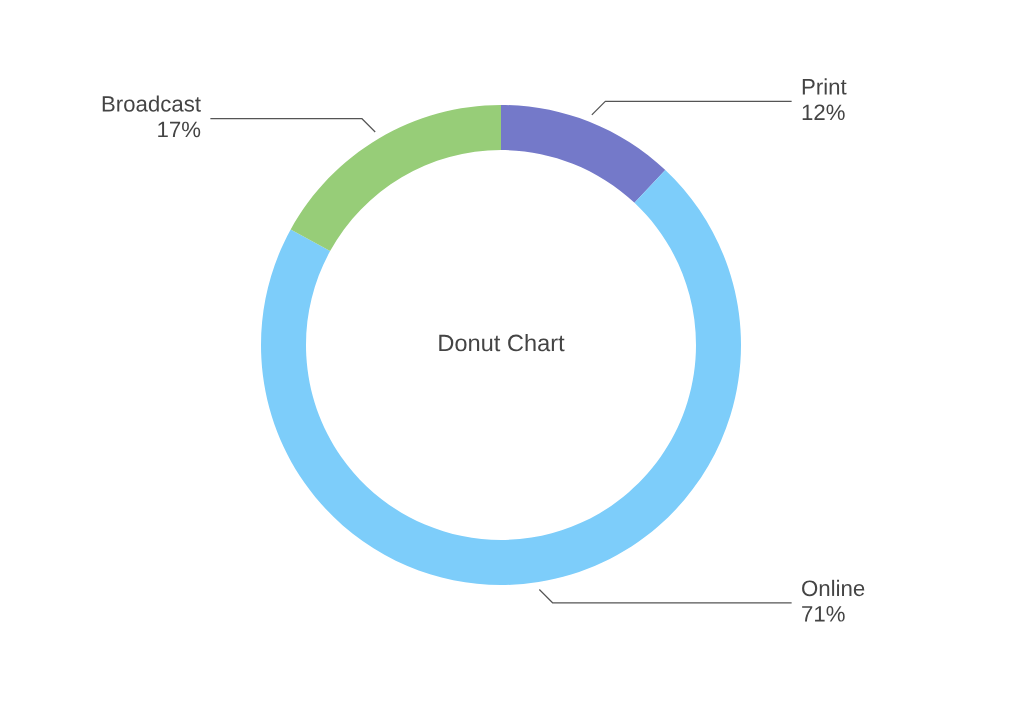 This screenshot has height=720, width=1024. I want to click on data-label: 12%, so click(823, 112).